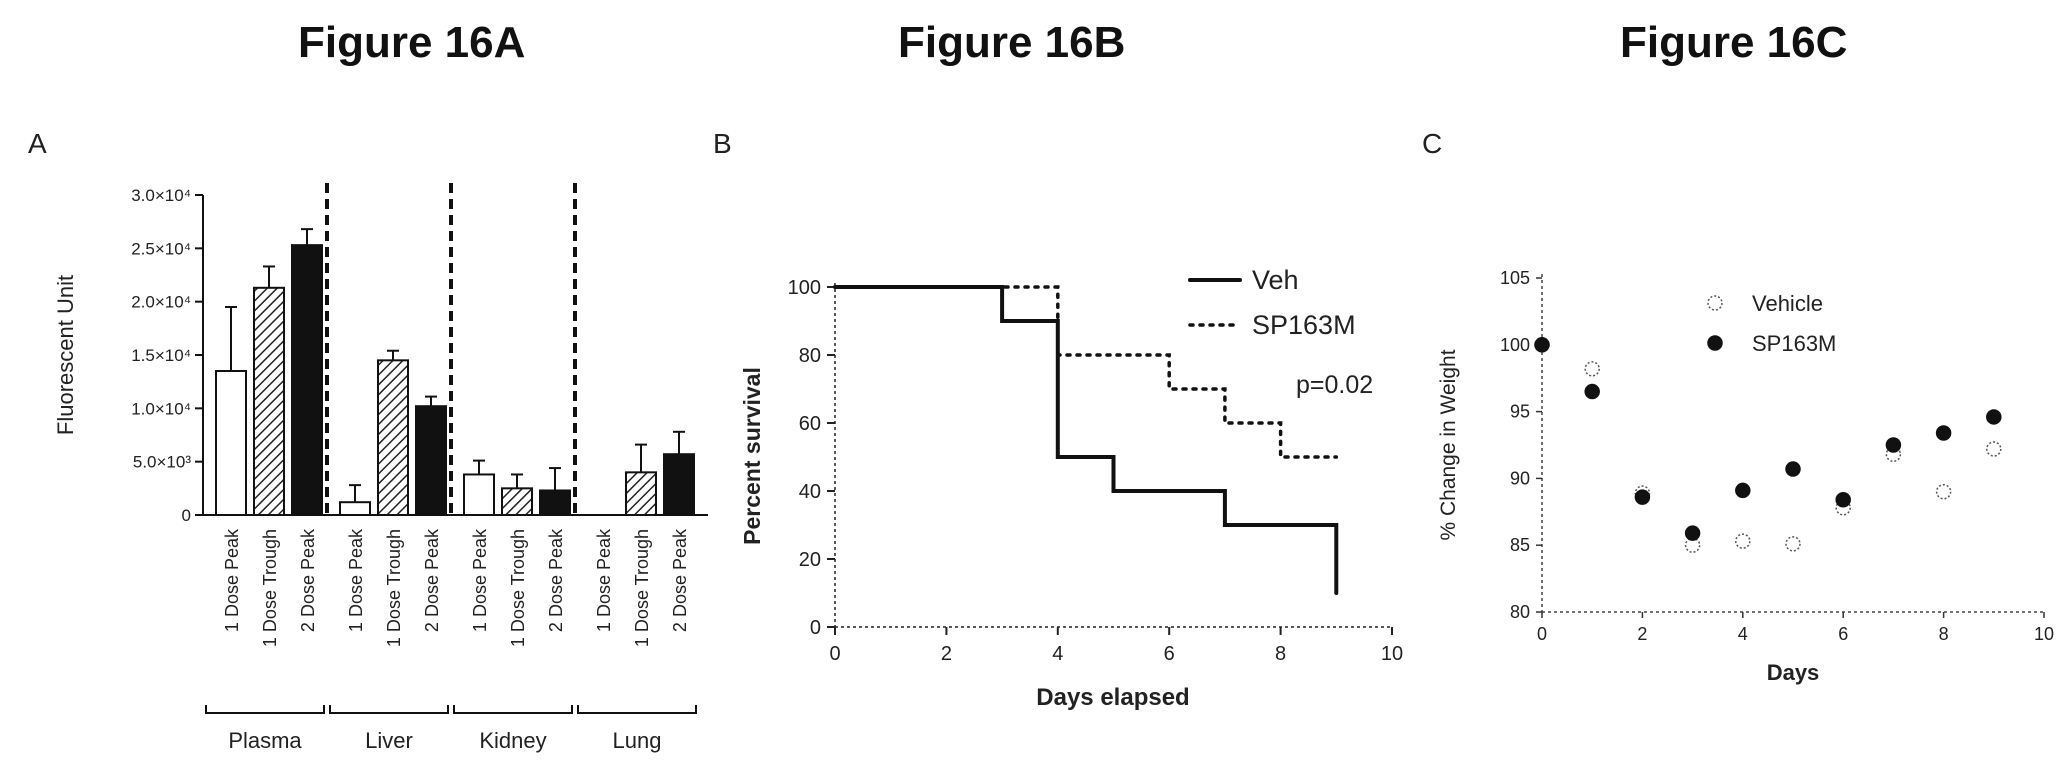 This screenshot has height=771, width=2062. Describe the element at coordinates (265, 740) in the screenshot. I see `group-label: Plasma` at that location.